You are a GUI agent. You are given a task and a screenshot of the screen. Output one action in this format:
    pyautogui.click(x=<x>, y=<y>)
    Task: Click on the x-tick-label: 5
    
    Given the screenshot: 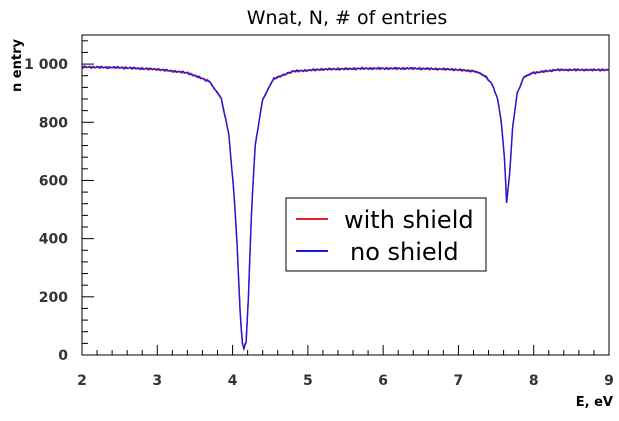 What is the action you would take?
    pyautogui.click(x=308, y=381)
    